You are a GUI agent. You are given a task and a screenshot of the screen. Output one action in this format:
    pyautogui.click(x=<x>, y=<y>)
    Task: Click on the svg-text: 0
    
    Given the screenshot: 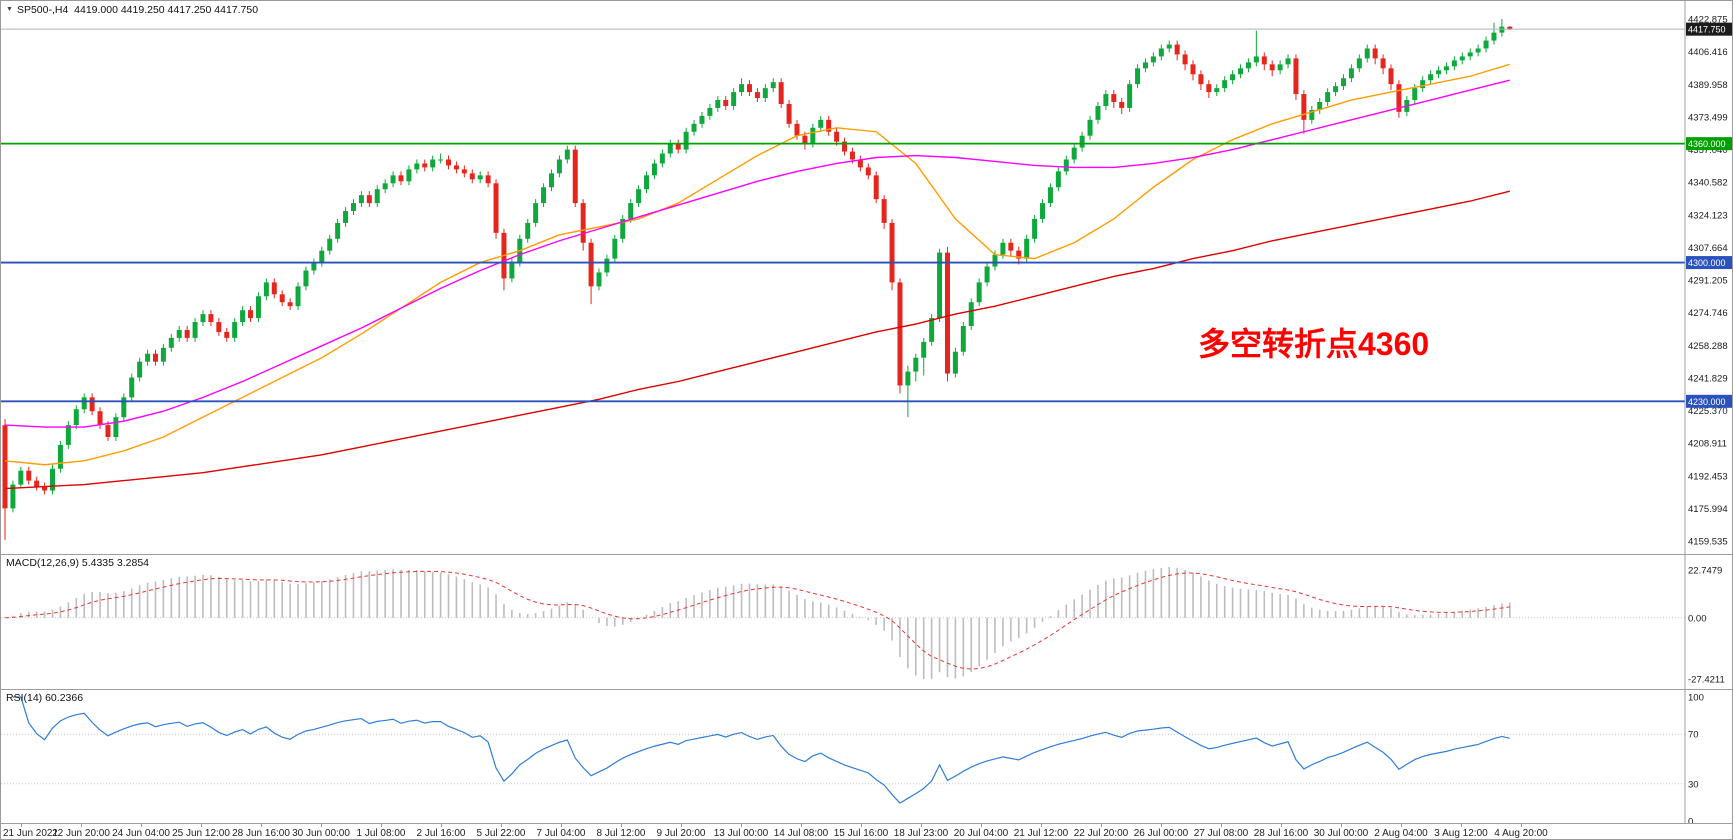 What is the action you would take?
    pyautogui.click(x=1690, y=820)
    